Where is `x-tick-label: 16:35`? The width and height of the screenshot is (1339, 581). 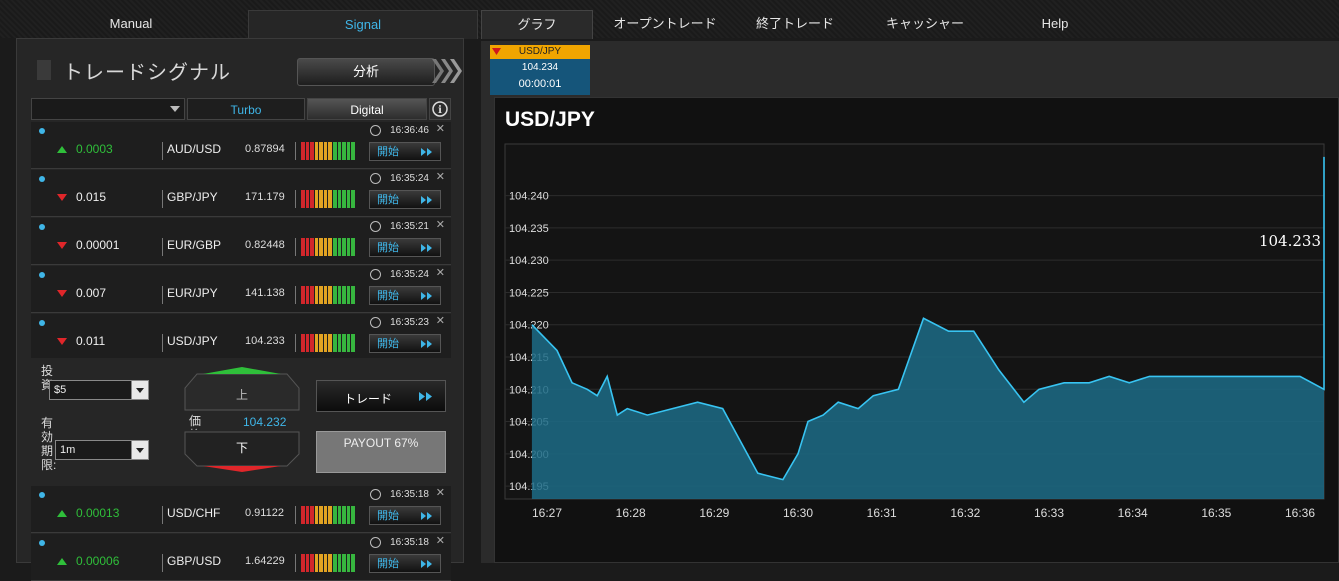 x-tick-label: 16:35 is located at coordinates (1216, 513).